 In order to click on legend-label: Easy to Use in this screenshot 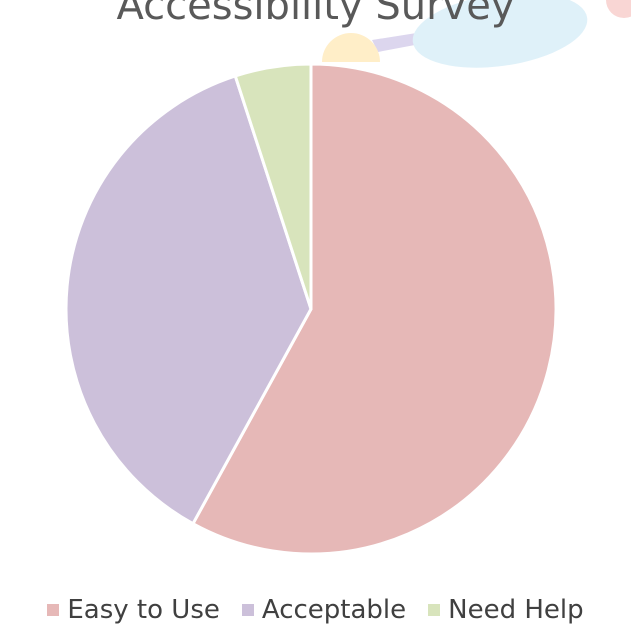, I will do `click(143, 610)`.